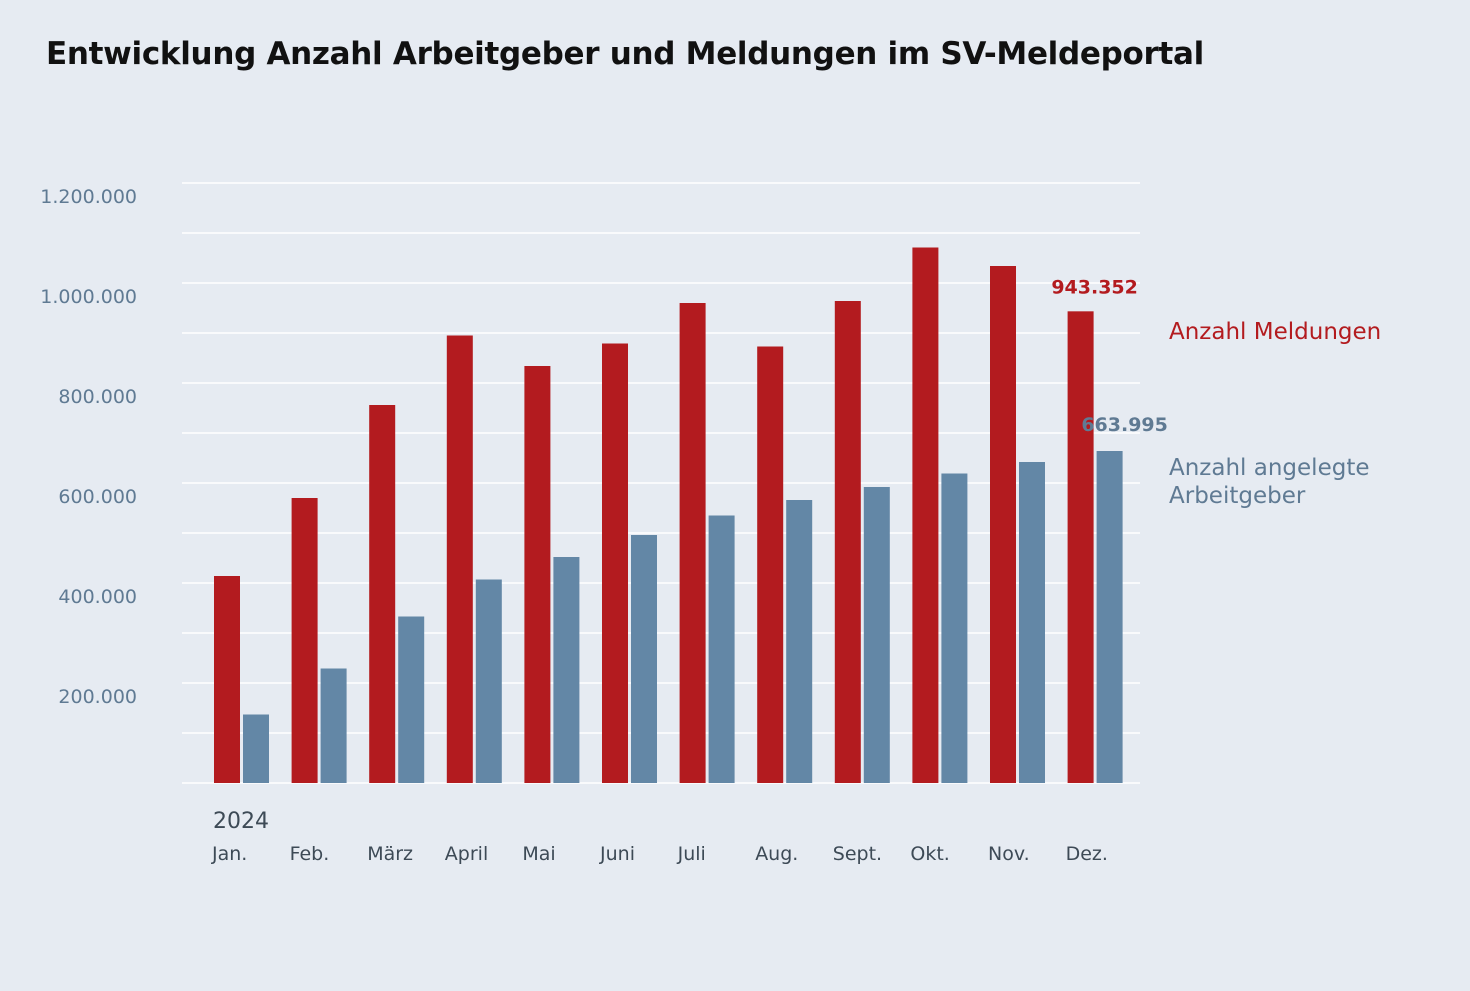 The width and height of the screenshot is (1470, 991). Describe the element at coordinates (466, 854) in the screenshot. I see `x-tick-label: April` at that location.